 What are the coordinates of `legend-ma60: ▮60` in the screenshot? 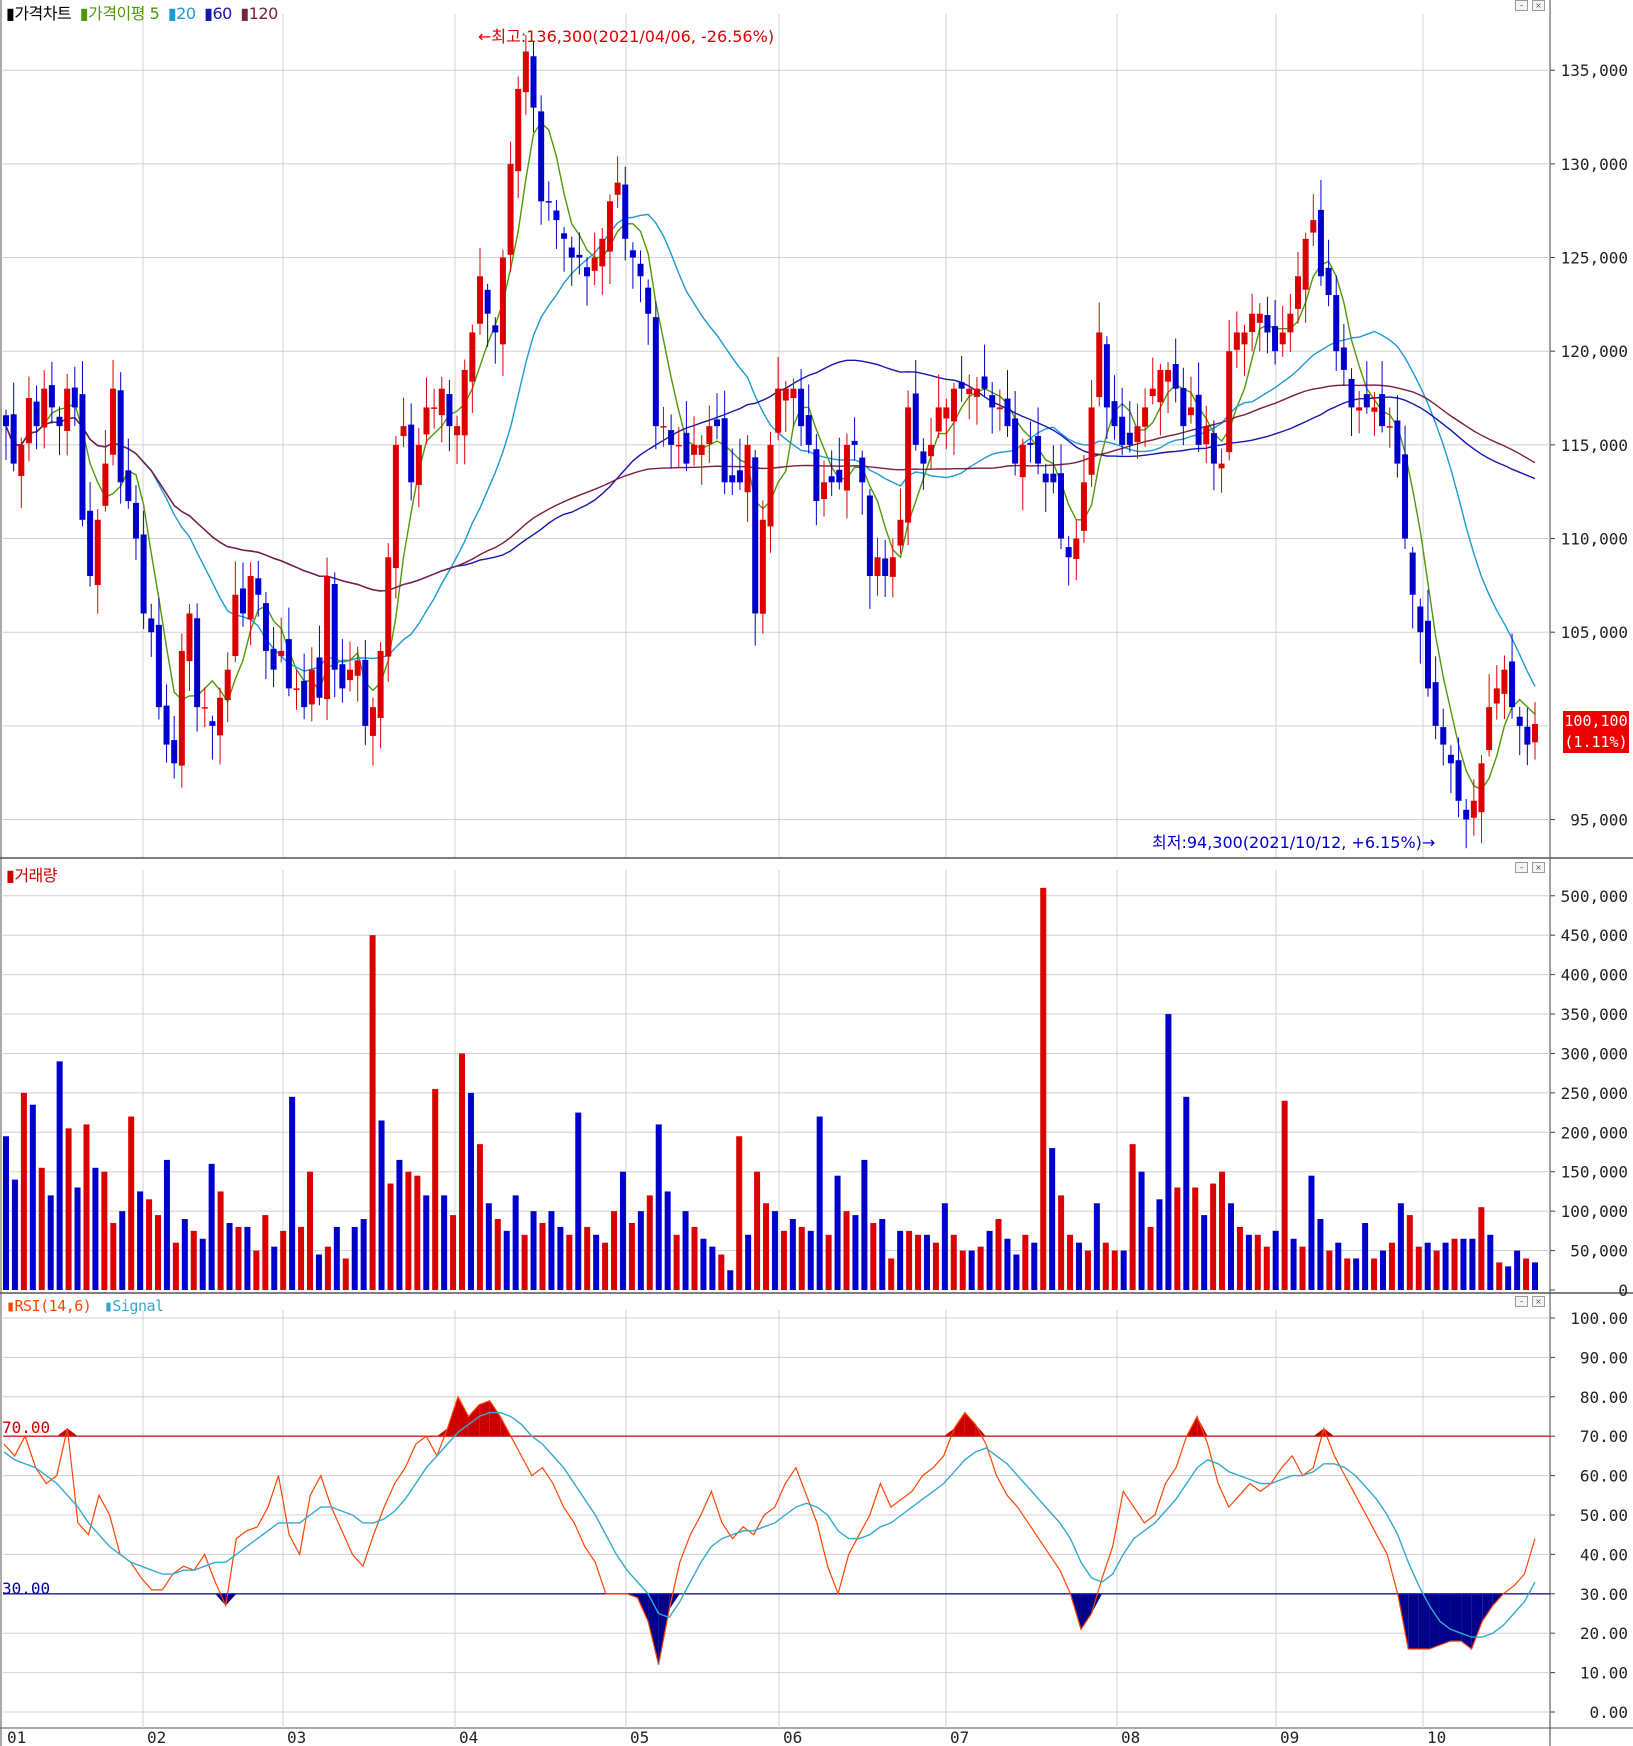 It's located at (218, 13).